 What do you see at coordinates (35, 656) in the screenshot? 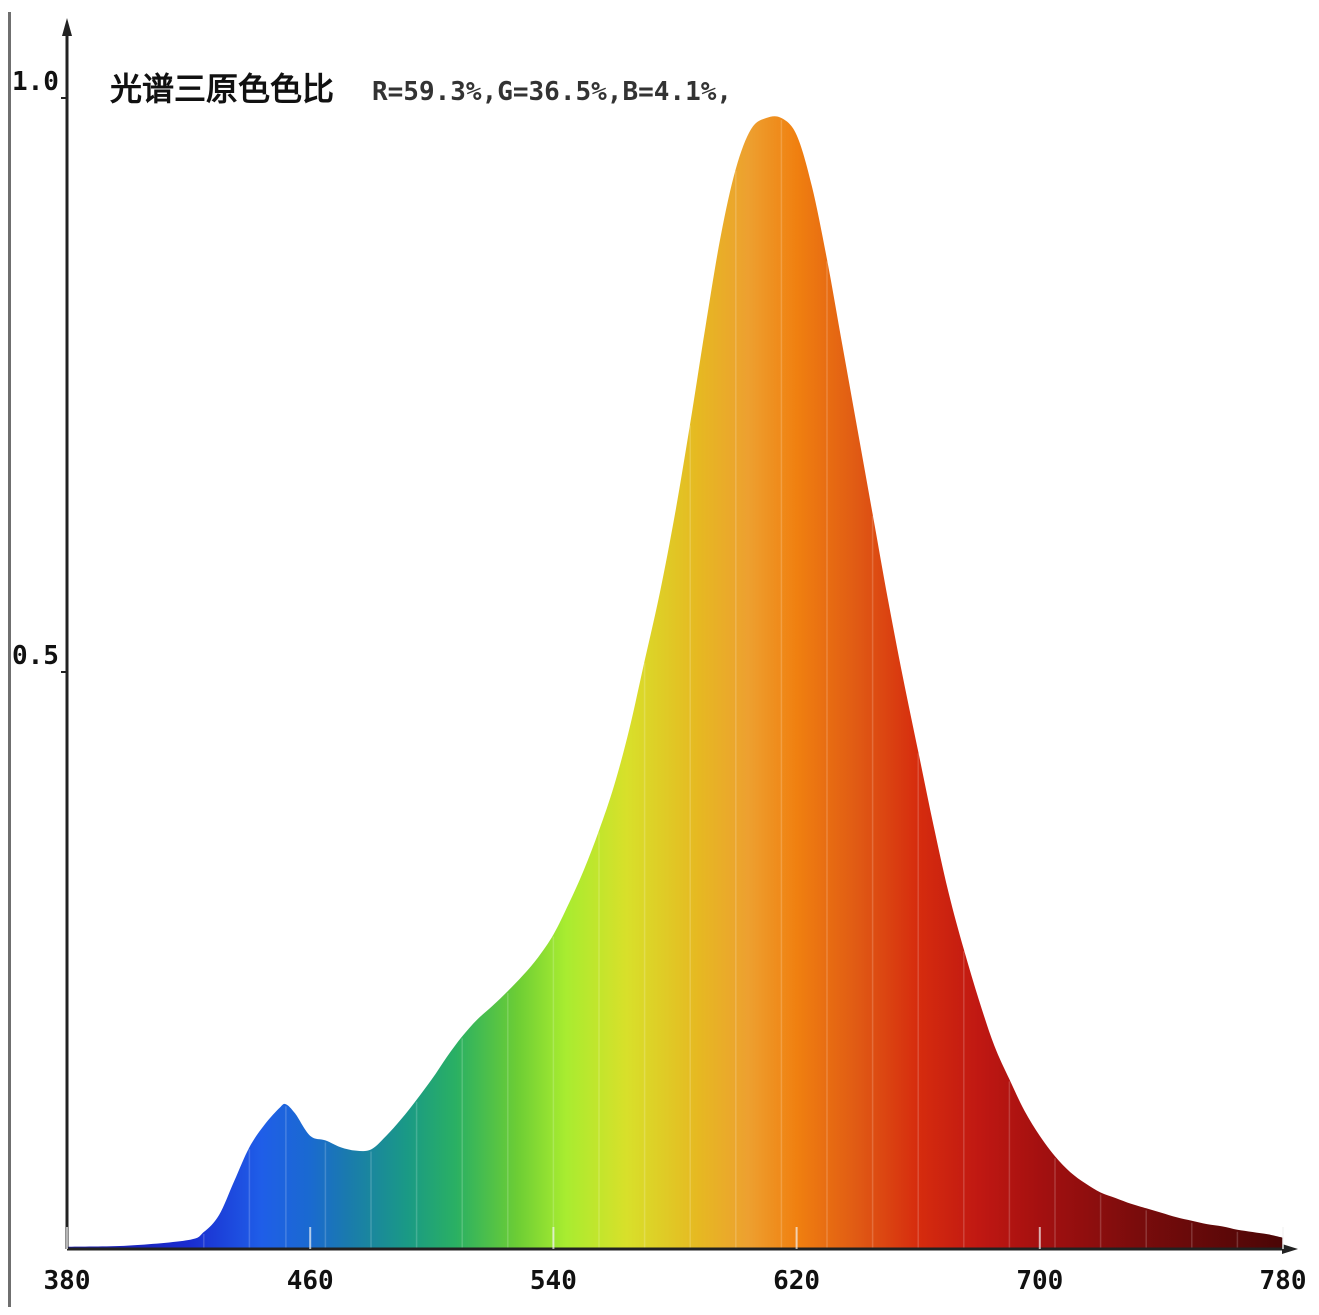
I see `y-tick-label: 0.5` at bounding box center [35, 656].